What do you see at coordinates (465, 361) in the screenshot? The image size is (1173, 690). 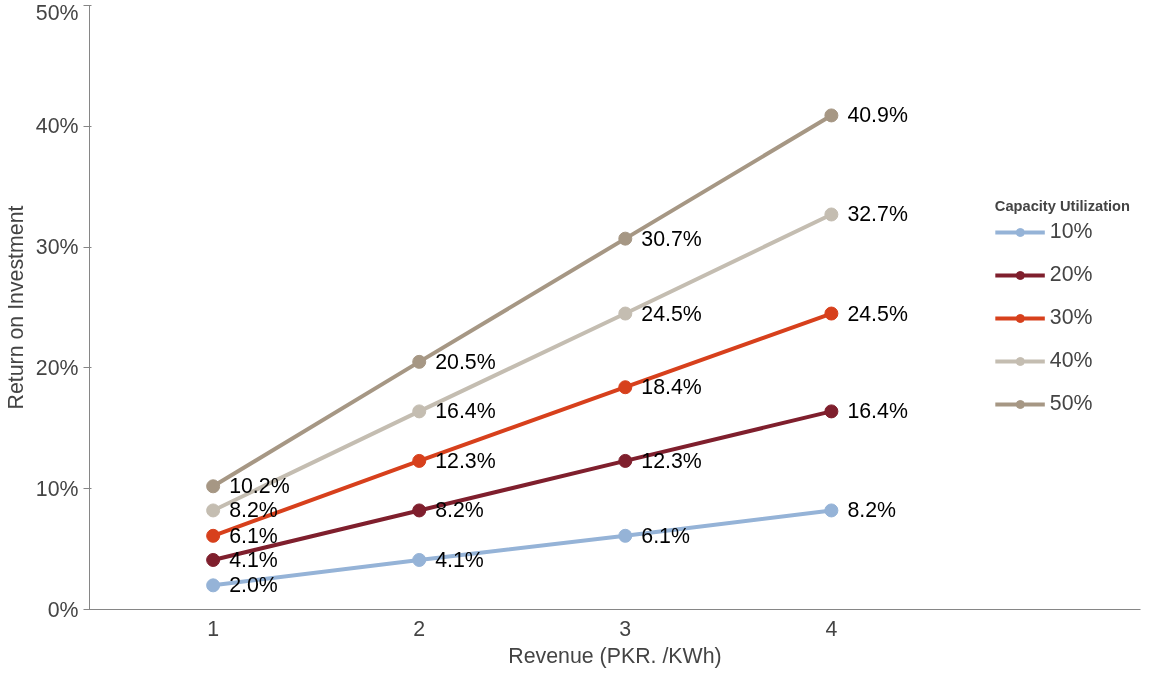 I see `data-label: 20.5%` at bounding box center [465, 361].